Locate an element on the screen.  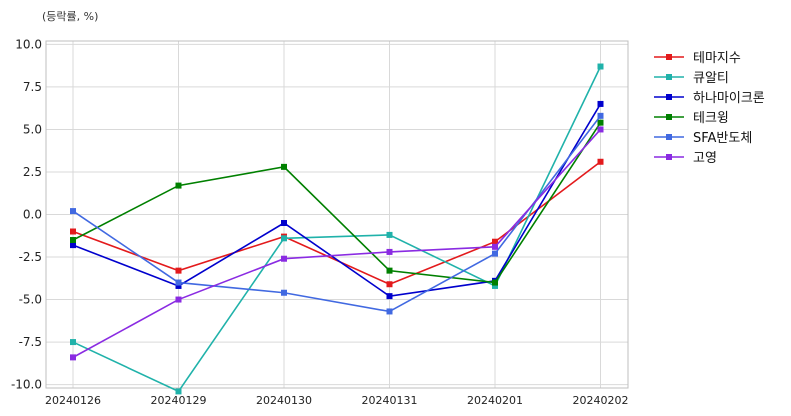
legend-item: 테크윙 is located at coordinates (691, 118).